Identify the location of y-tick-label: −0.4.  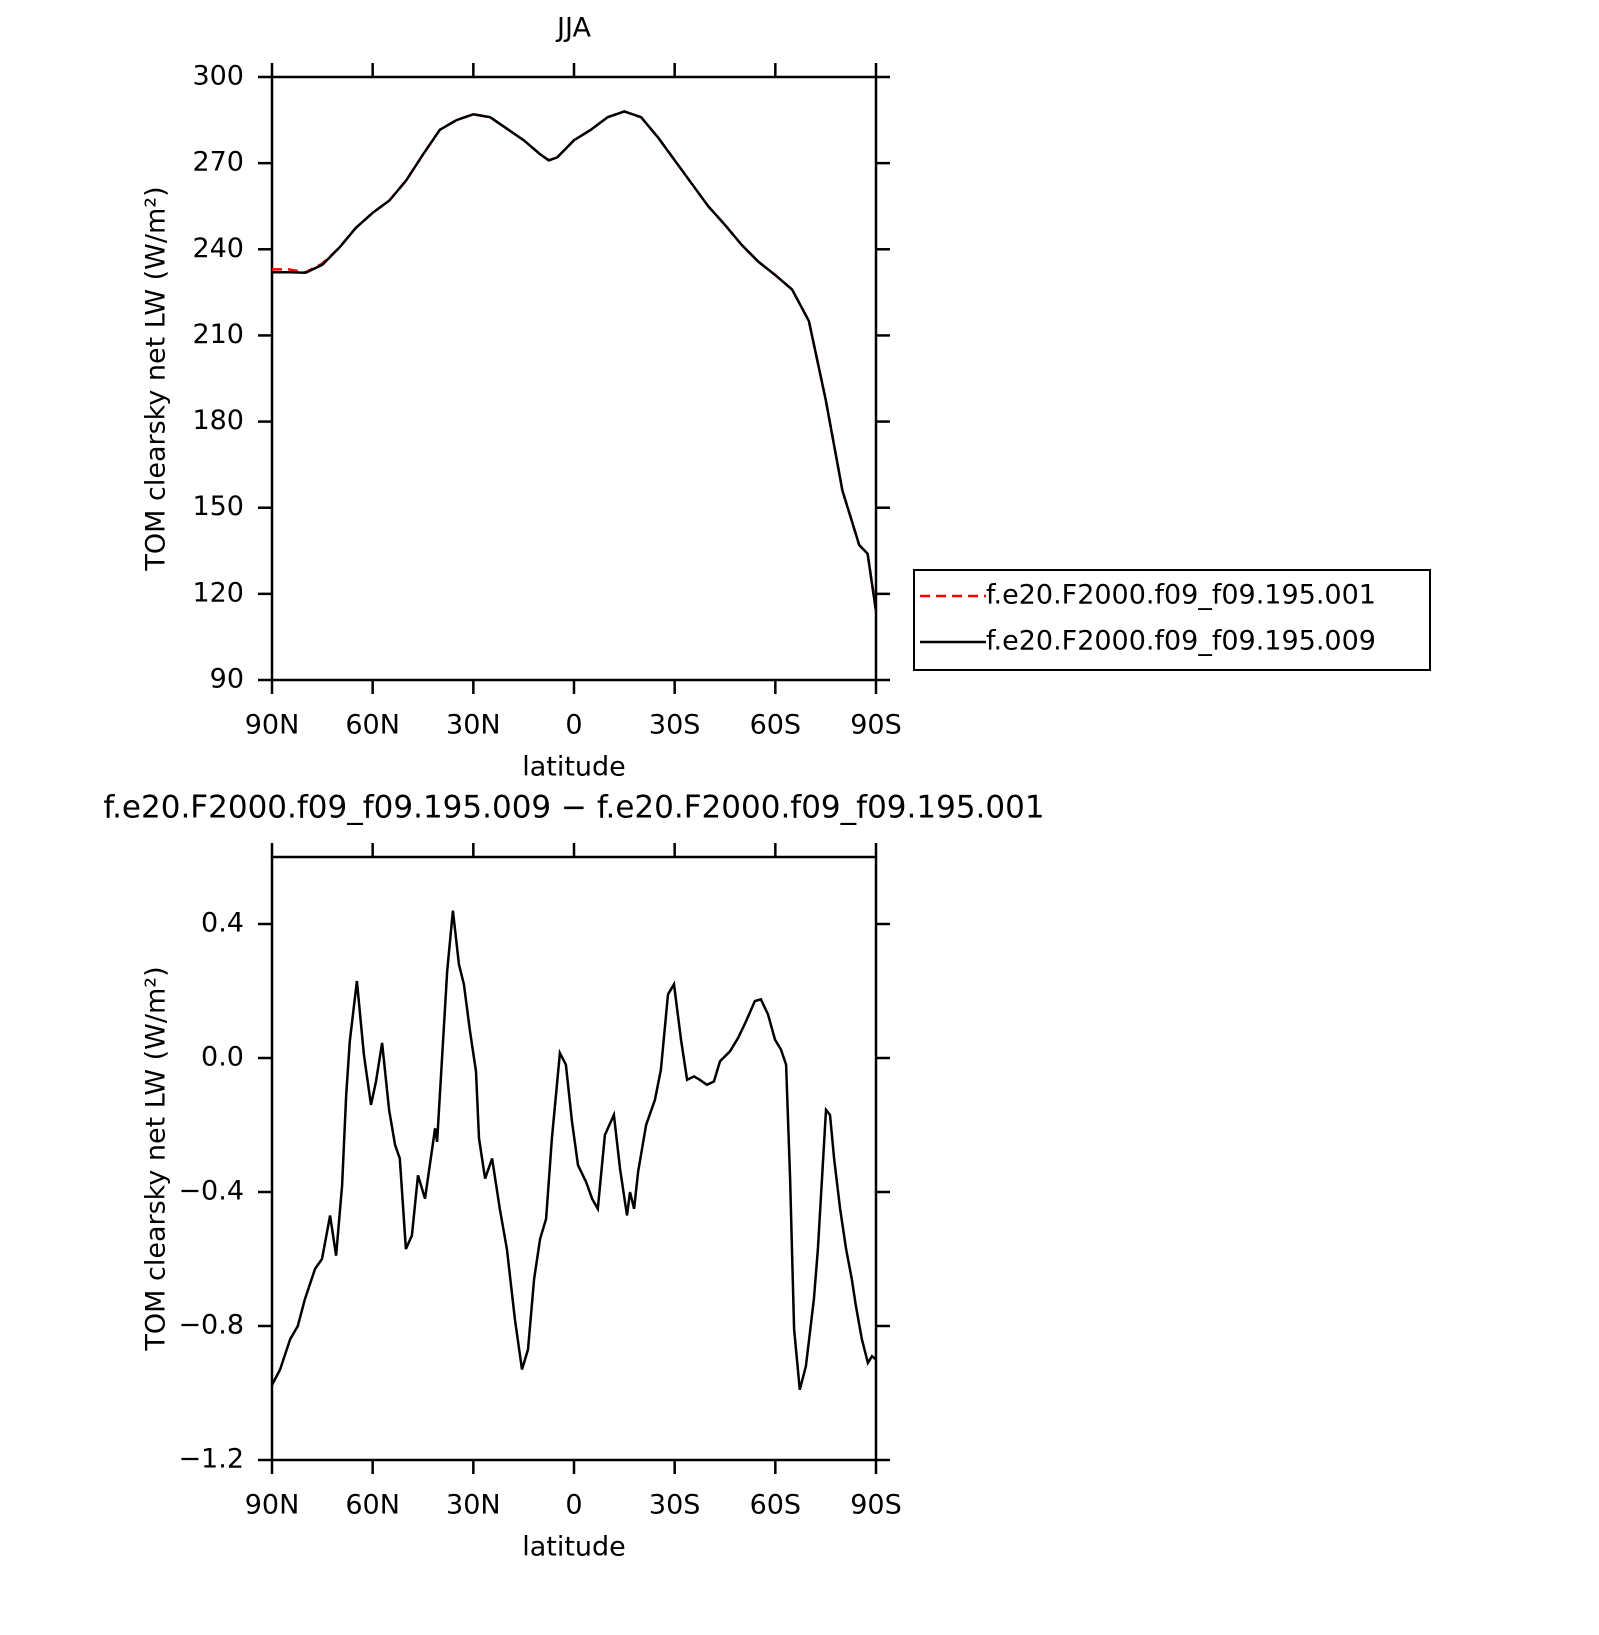
(211, 1191).